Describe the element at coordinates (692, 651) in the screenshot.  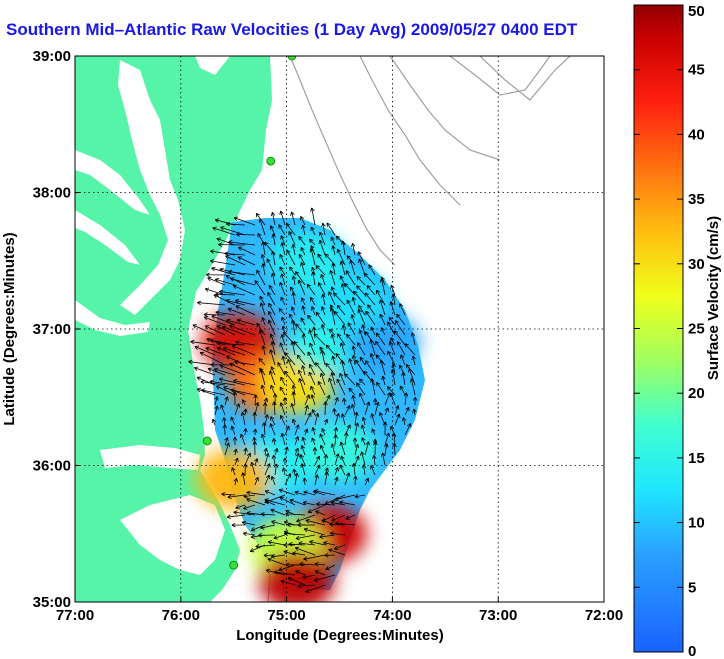
I see `colorbar-tick-label: 0` at that location.